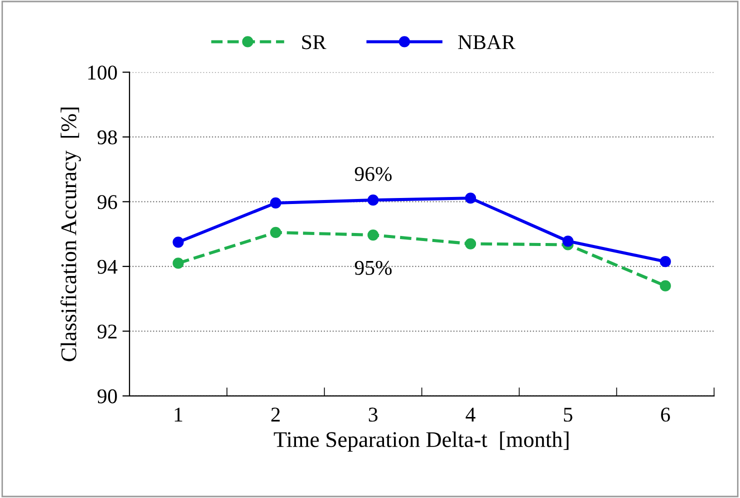  I want to click on legend-label: NBAR, so click(487, 42).